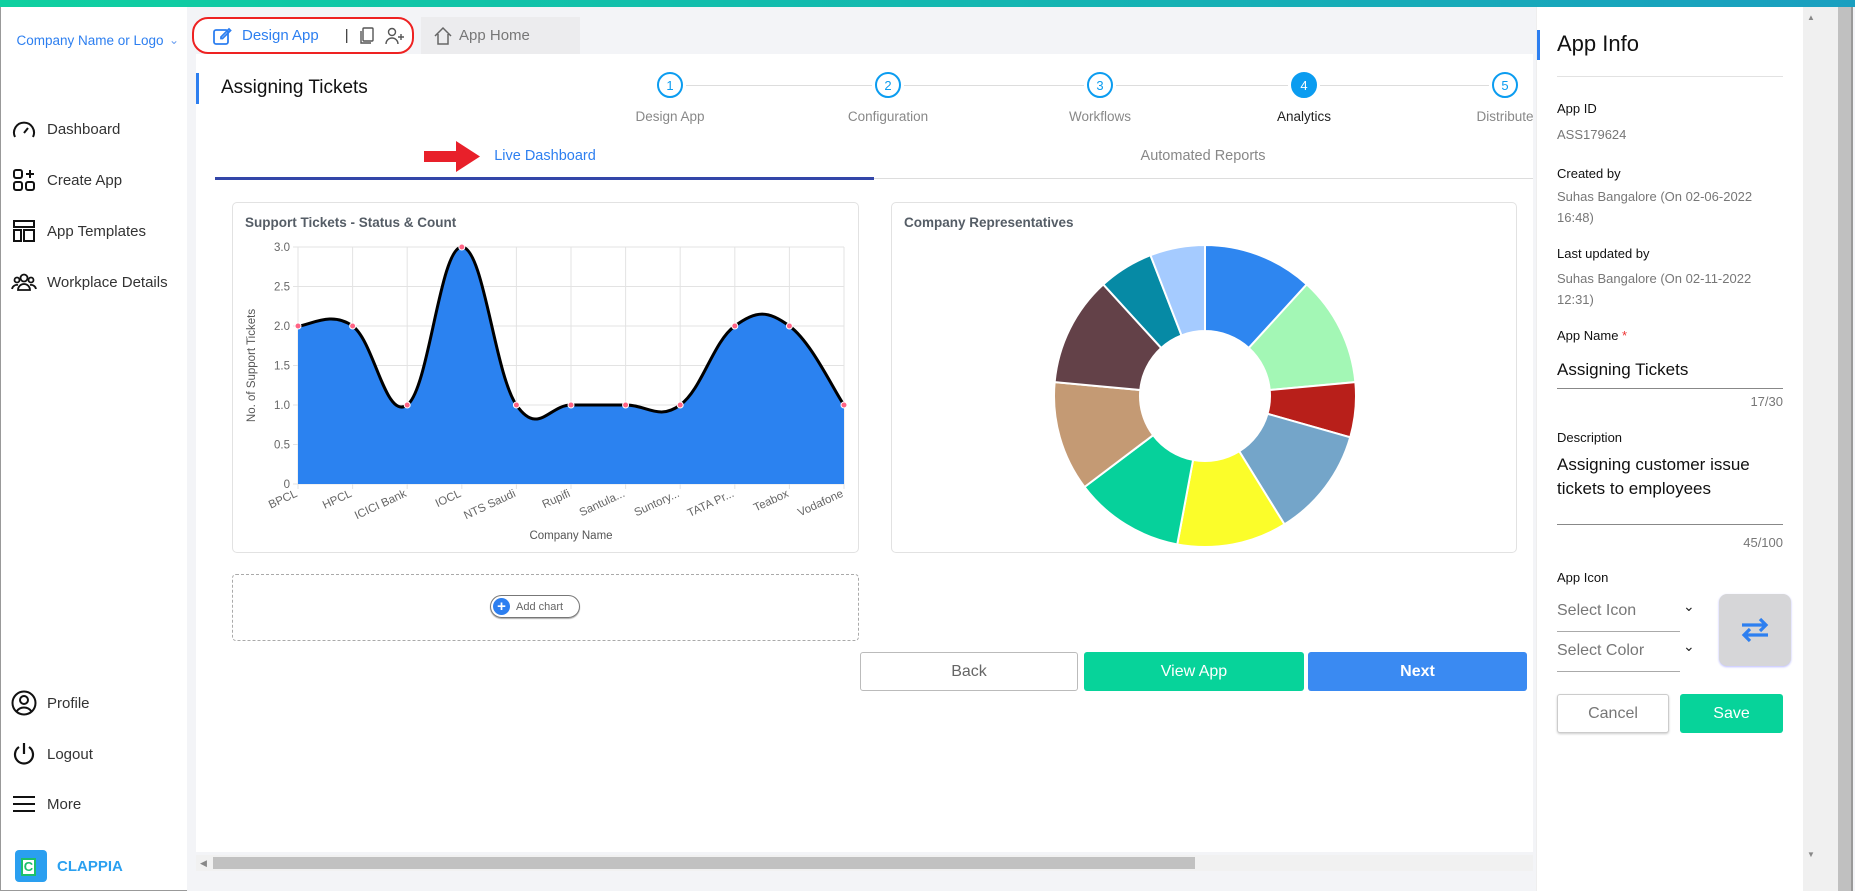 This screenshot has height=891, width=1855. Describe the element at coordinates (24, 129) in the screenshot. I see `dashboard-gauge-icon` at that location.